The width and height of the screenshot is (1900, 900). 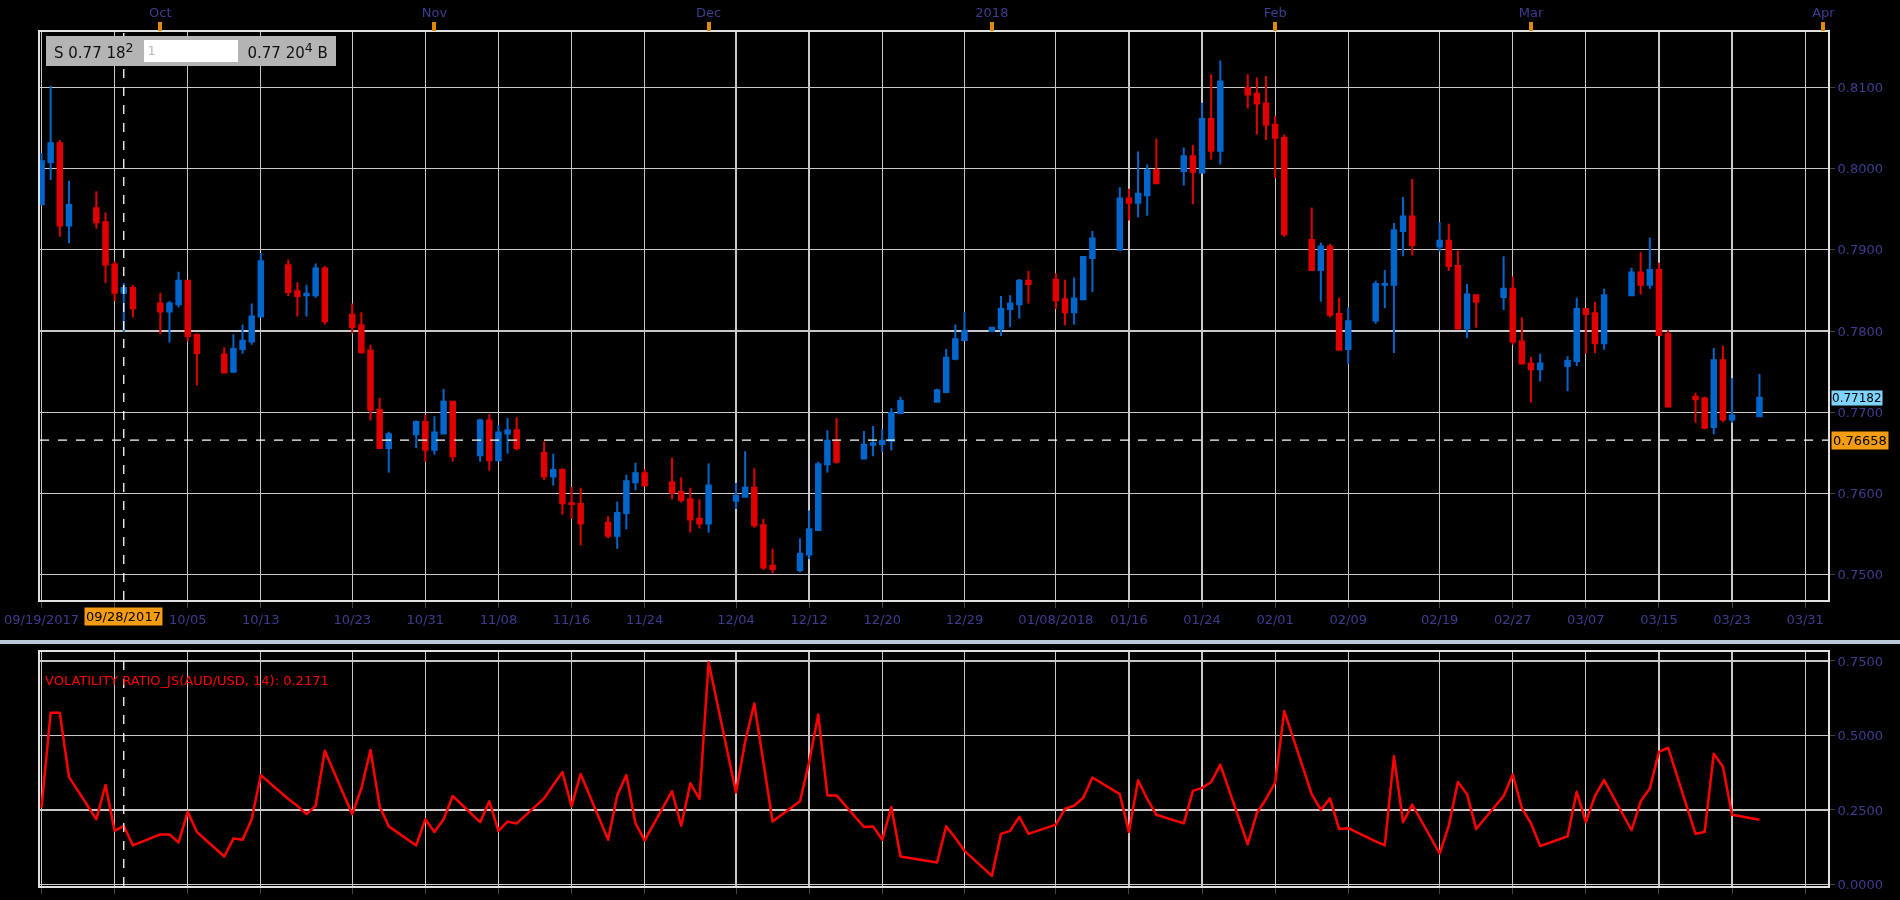 What do you see at coordinates (1860, 250) in the screenshot?
I see `y-tick-label: 0.7900` at bounding box center [1860, 250].